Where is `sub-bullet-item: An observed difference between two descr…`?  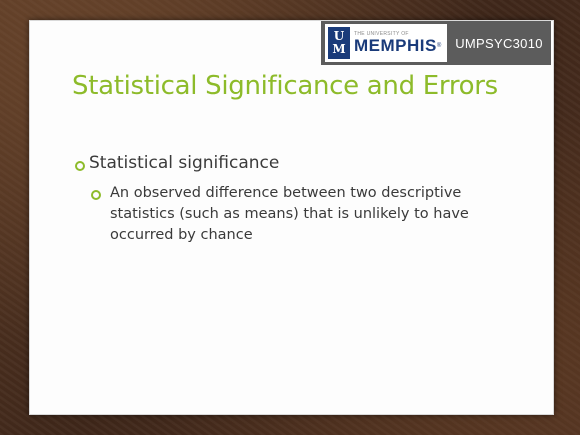
sub-bullet-item: An observed difference between two descr… is located at coordinates (303, 214).